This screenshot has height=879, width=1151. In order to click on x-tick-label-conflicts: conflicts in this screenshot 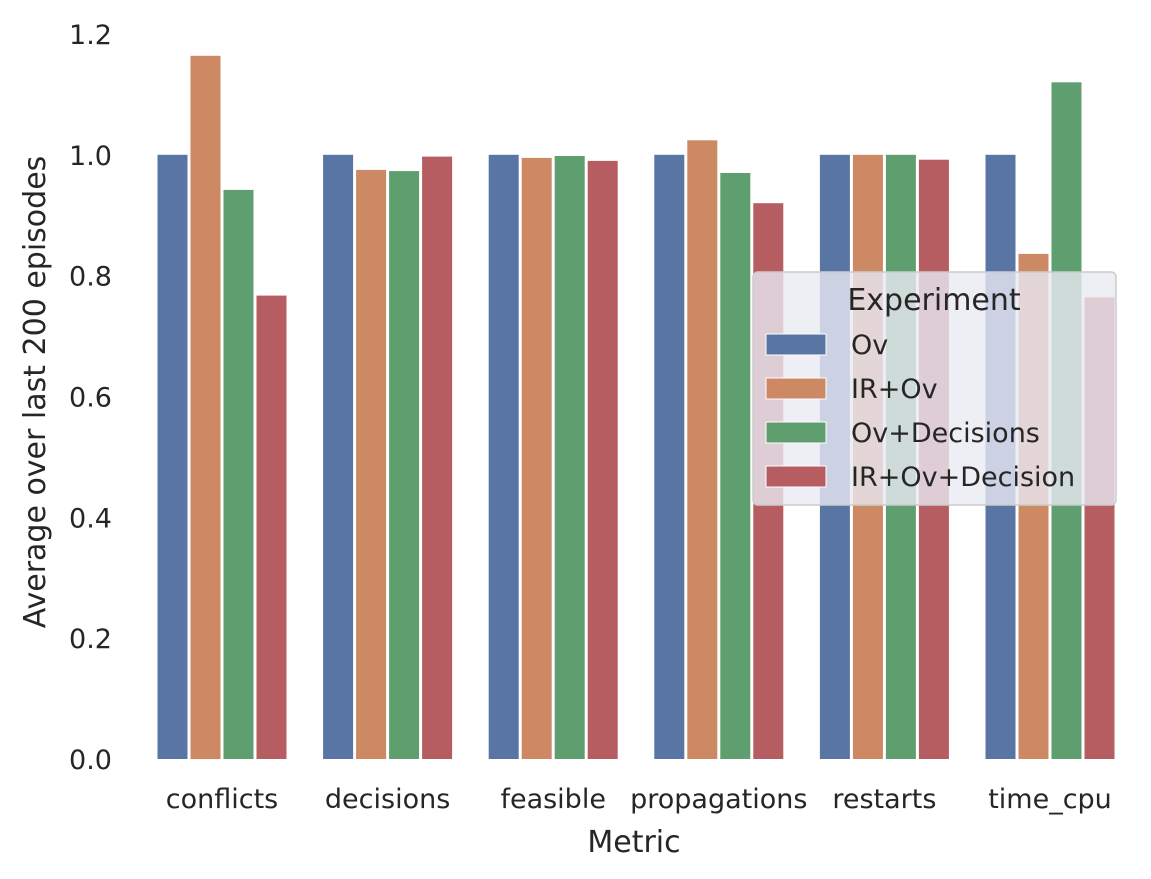, I will do `click(222, 799)`.